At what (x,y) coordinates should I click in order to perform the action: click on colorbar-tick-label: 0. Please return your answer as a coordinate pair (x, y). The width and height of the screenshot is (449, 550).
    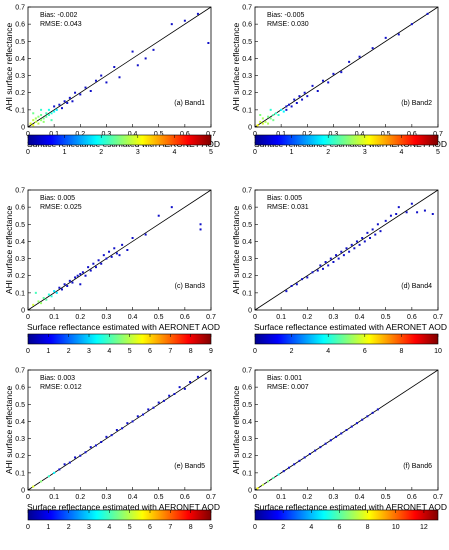
    Looking at the image, I should click on (255, 152).